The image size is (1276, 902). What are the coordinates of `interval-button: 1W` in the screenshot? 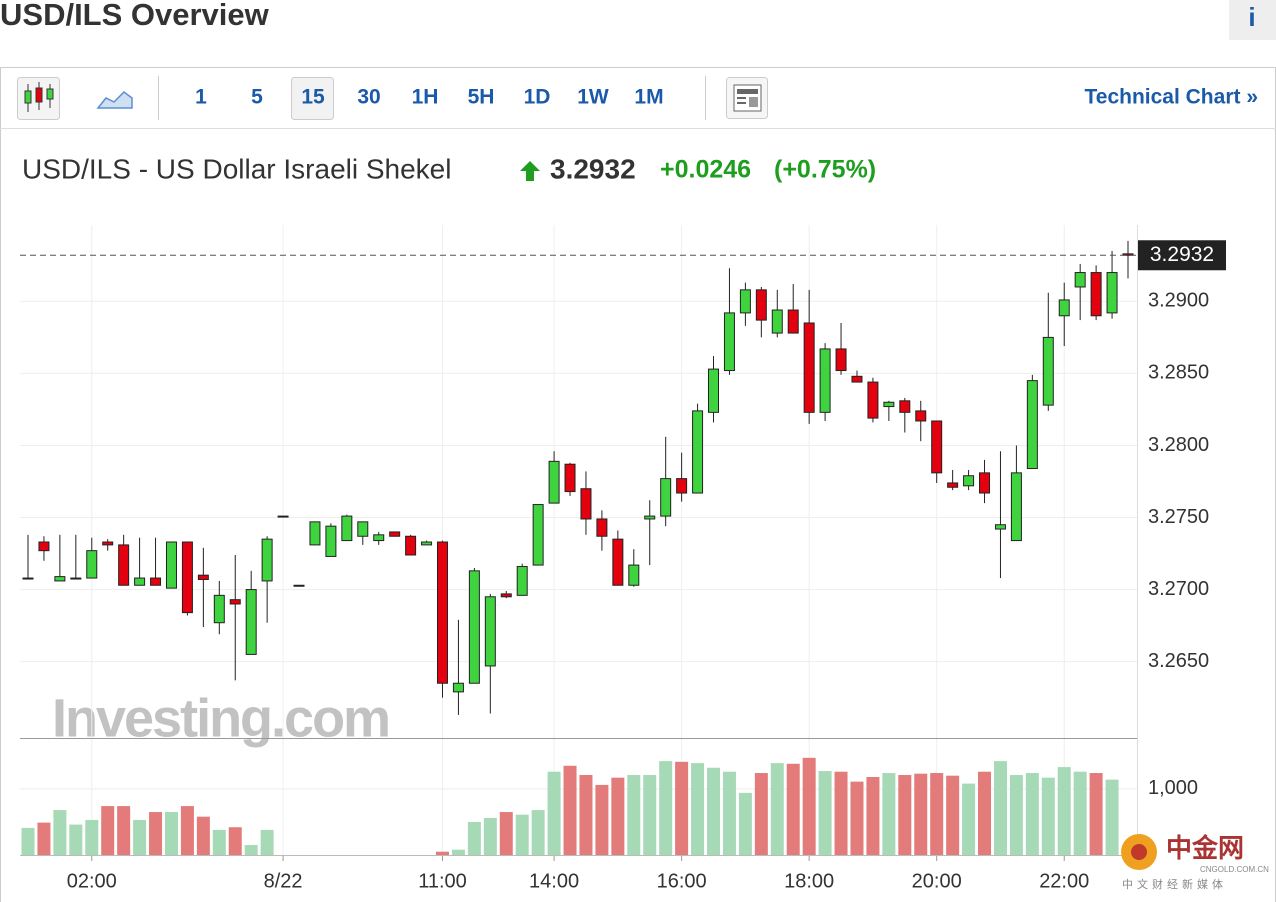 It's located at (593, 97).